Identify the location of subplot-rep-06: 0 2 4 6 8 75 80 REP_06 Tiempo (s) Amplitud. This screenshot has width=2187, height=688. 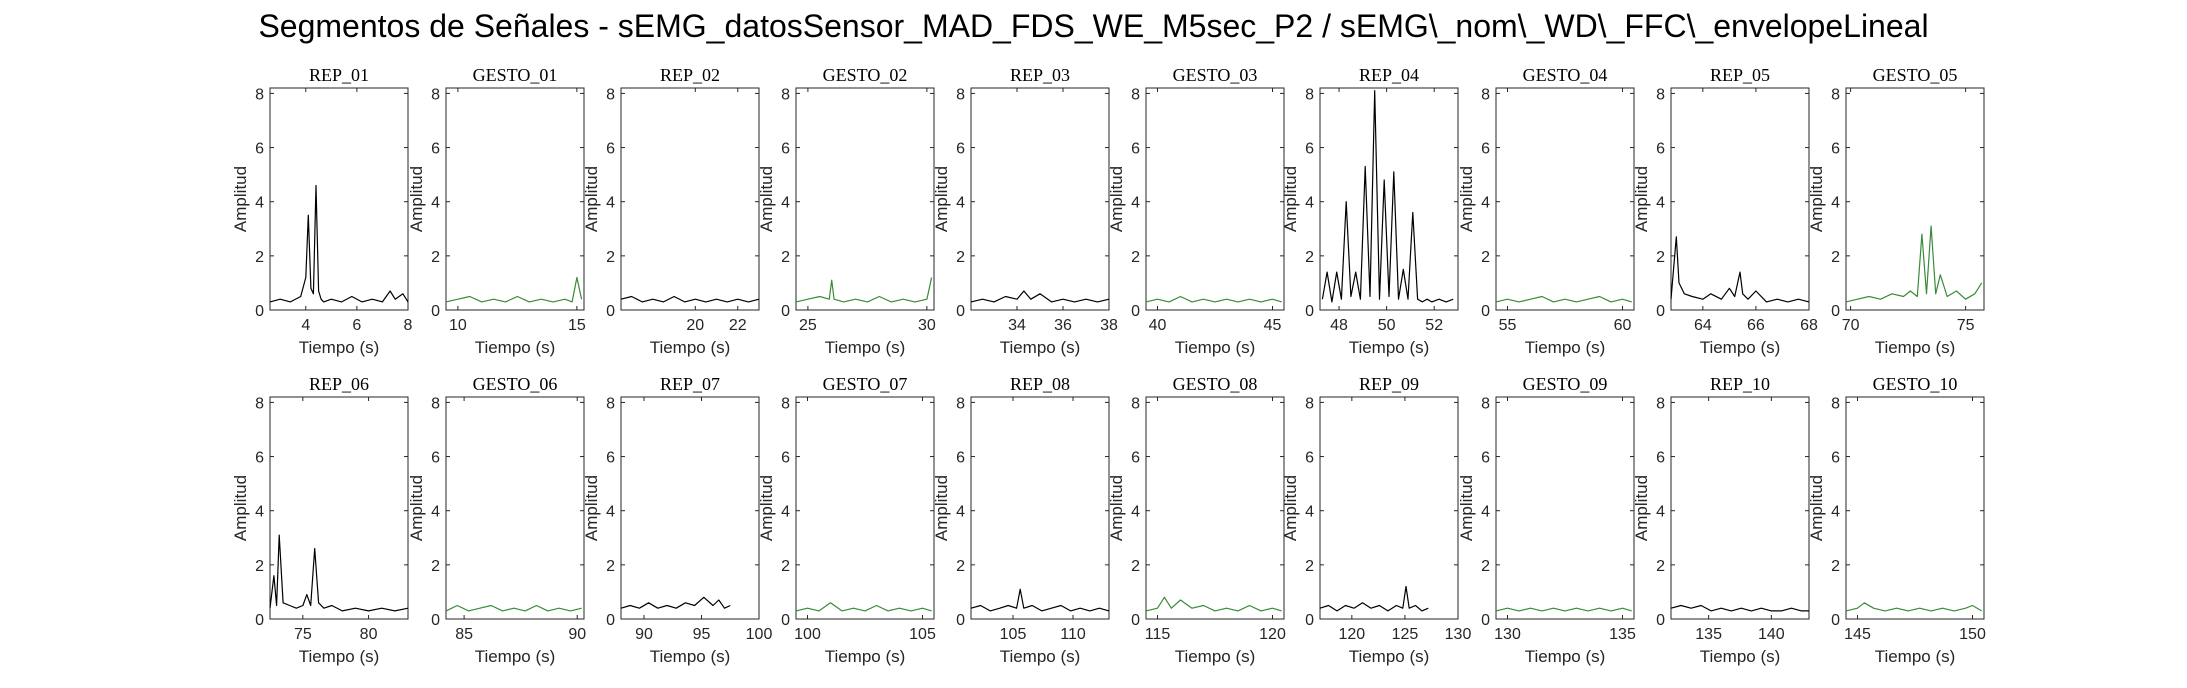
(320, 520).